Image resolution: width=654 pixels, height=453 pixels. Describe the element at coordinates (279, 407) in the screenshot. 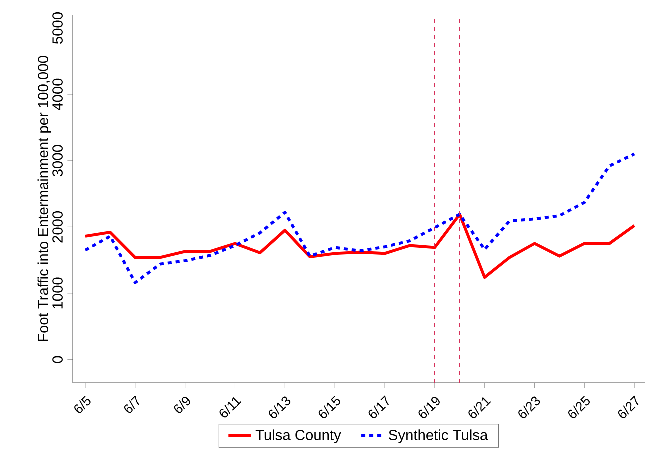

I see `x-tick-label: 6/13` at that location.